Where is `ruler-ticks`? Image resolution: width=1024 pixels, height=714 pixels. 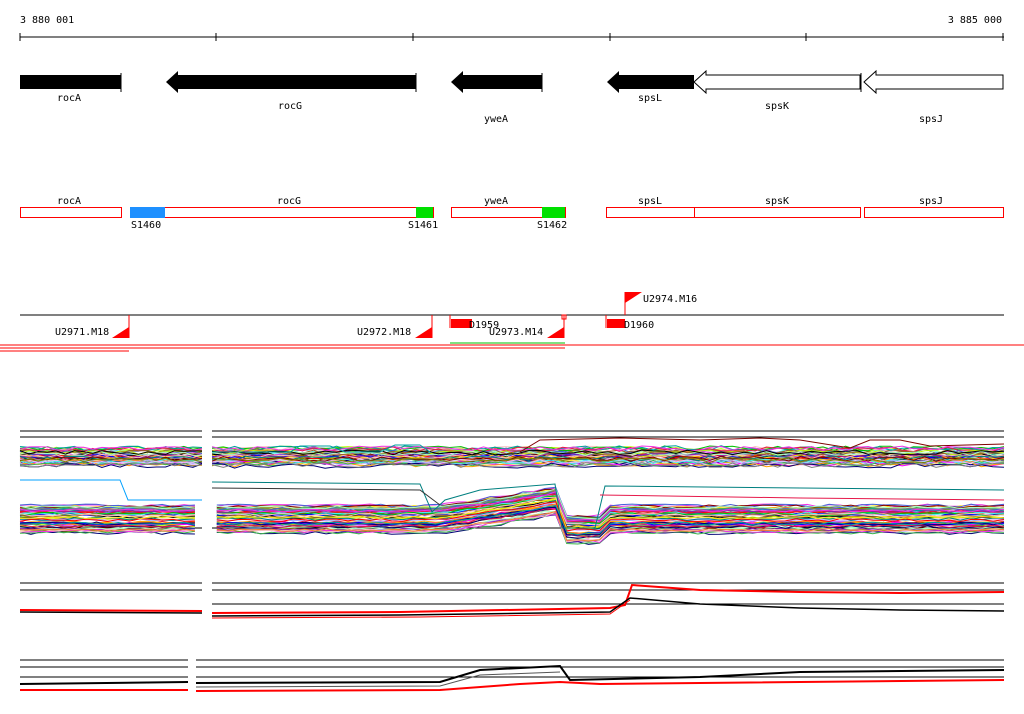
ruler-ticks is located at coordinates (511, 37).